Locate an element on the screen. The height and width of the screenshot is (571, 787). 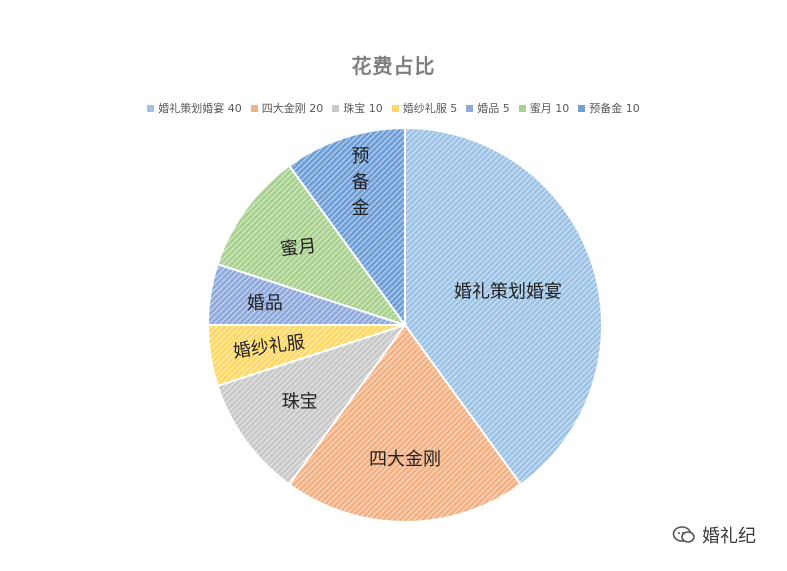
legend-item: 珠宝 10 is located at coordinates (357, 108).